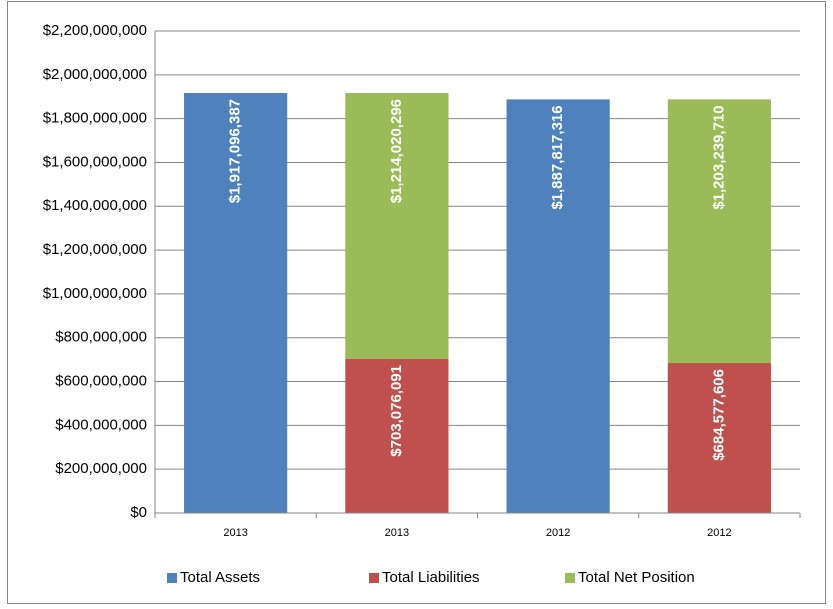 The width and height of the screenshot is (833, 609). I want to click on data-label: $684,577,606, so click(718, 415).